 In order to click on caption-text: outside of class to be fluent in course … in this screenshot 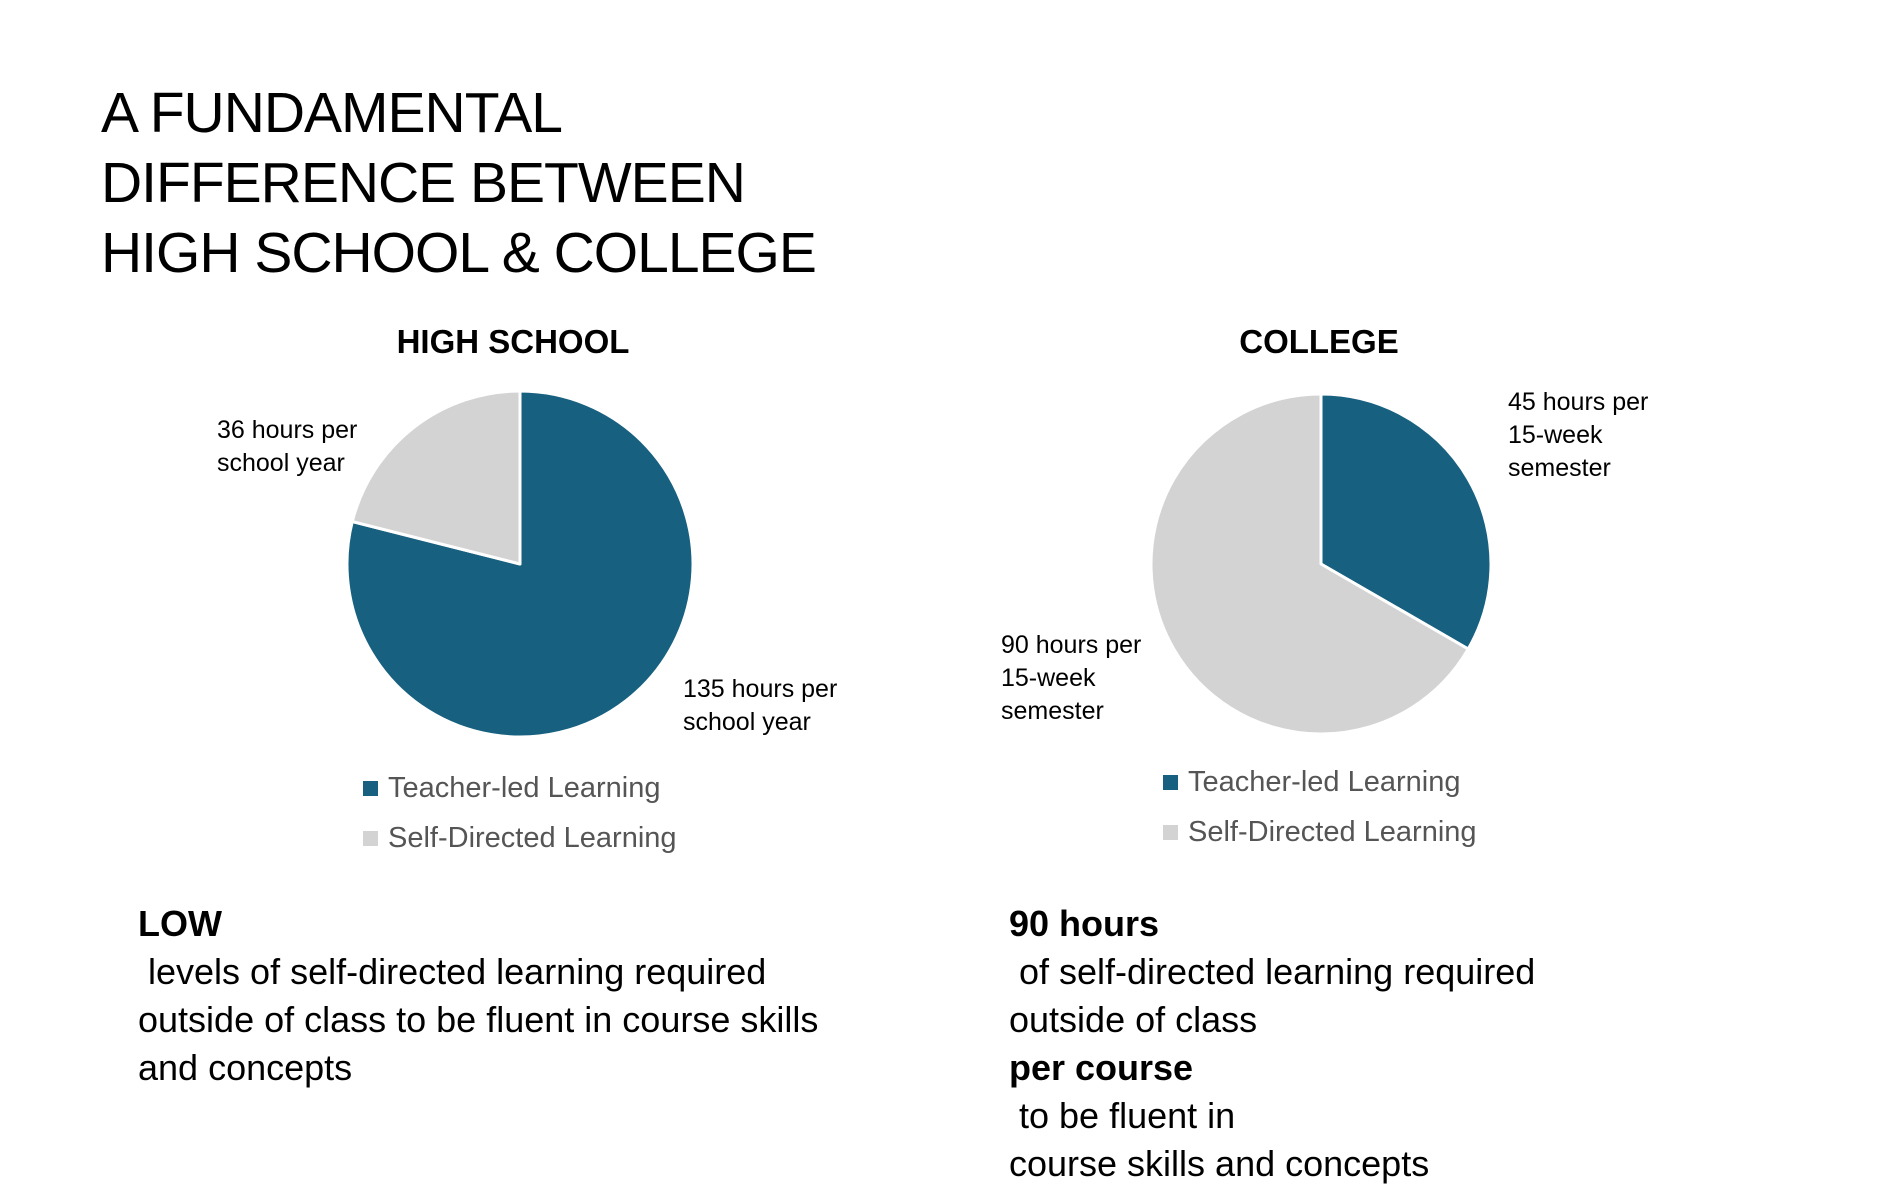, I will do `click(478, 1019)`.